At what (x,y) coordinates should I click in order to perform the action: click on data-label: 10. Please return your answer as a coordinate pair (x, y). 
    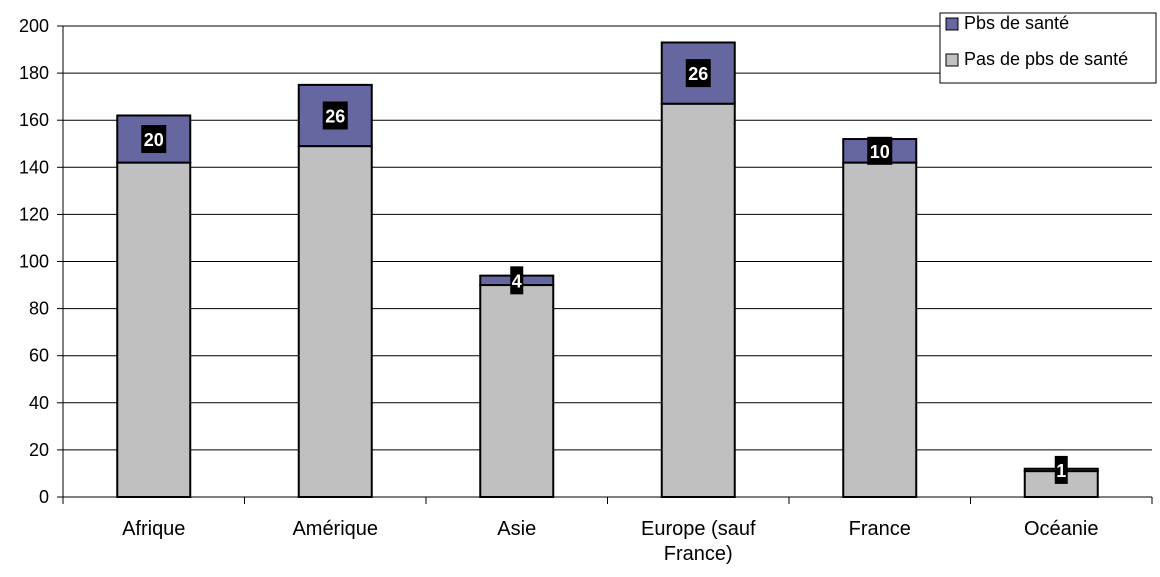
    Looking at the image, I should click on (880, 152).